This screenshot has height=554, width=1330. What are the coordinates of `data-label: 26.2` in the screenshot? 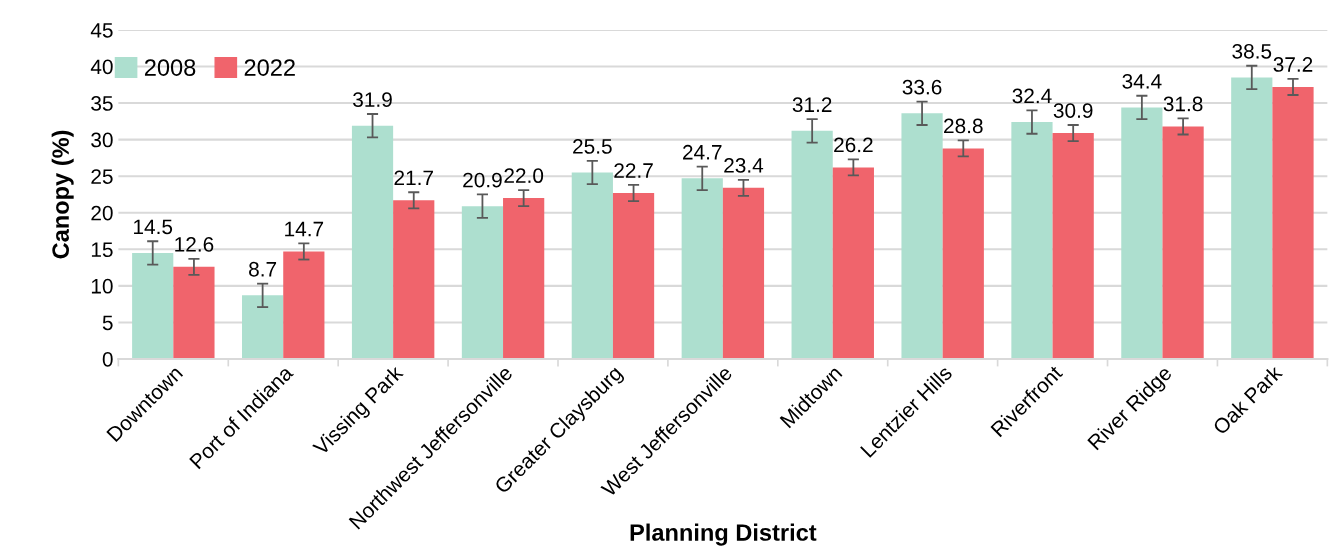 It's located at (853, 145).